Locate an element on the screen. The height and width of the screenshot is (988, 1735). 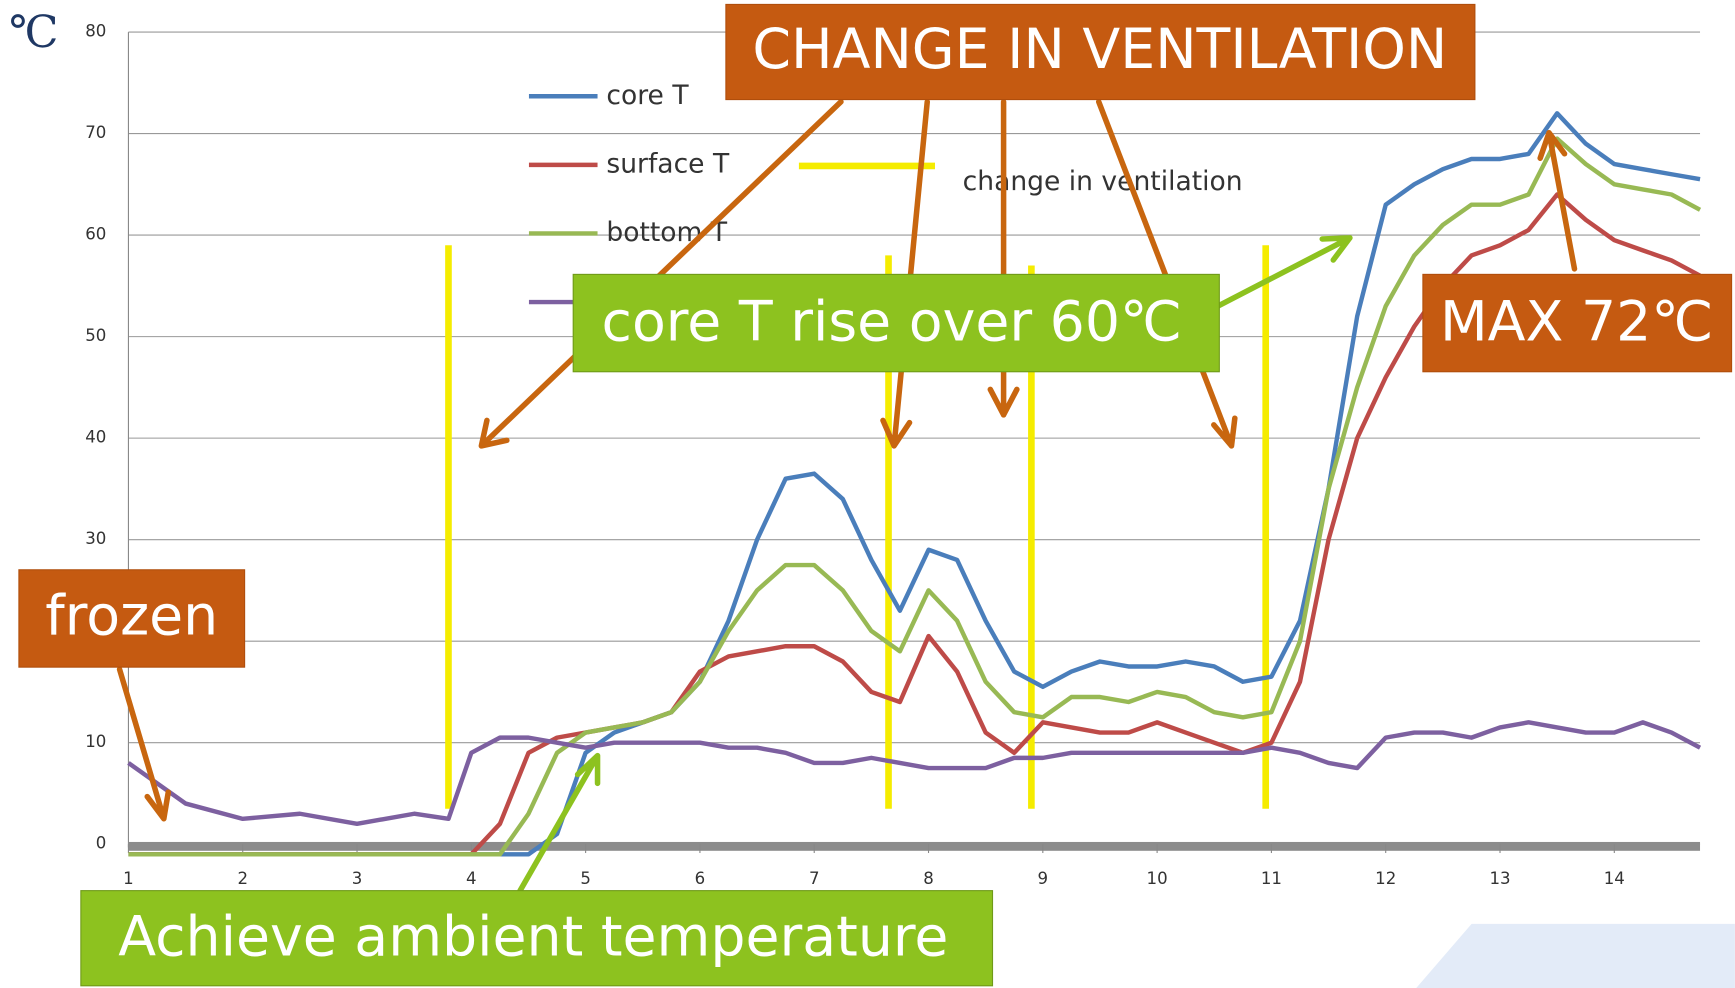
x-tick-label: 6 is located at coordinates (700, 878).